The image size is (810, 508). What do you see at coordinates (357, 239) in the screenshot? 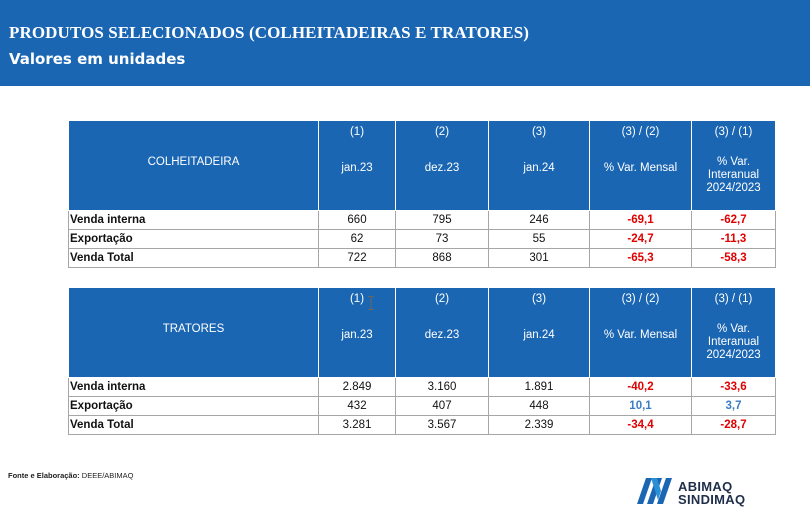
I see `cell-value: 62` at bounding box center [357, 239].